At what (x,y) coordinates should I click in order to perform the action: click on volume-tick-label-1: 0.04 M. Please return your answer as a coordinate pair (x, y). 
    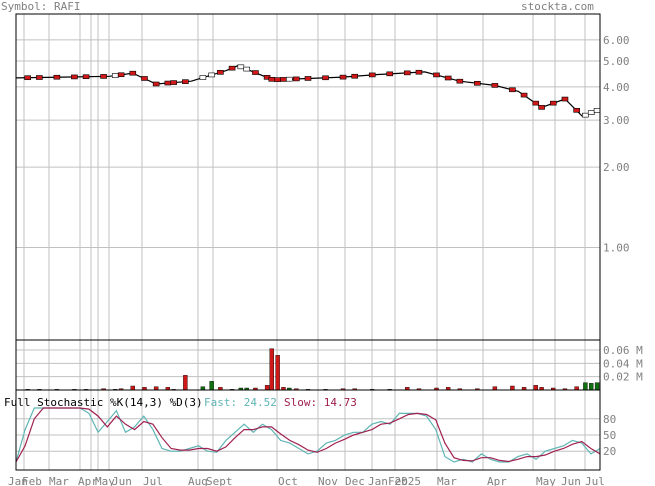
    Looking at the image, I should click on (623, 363).